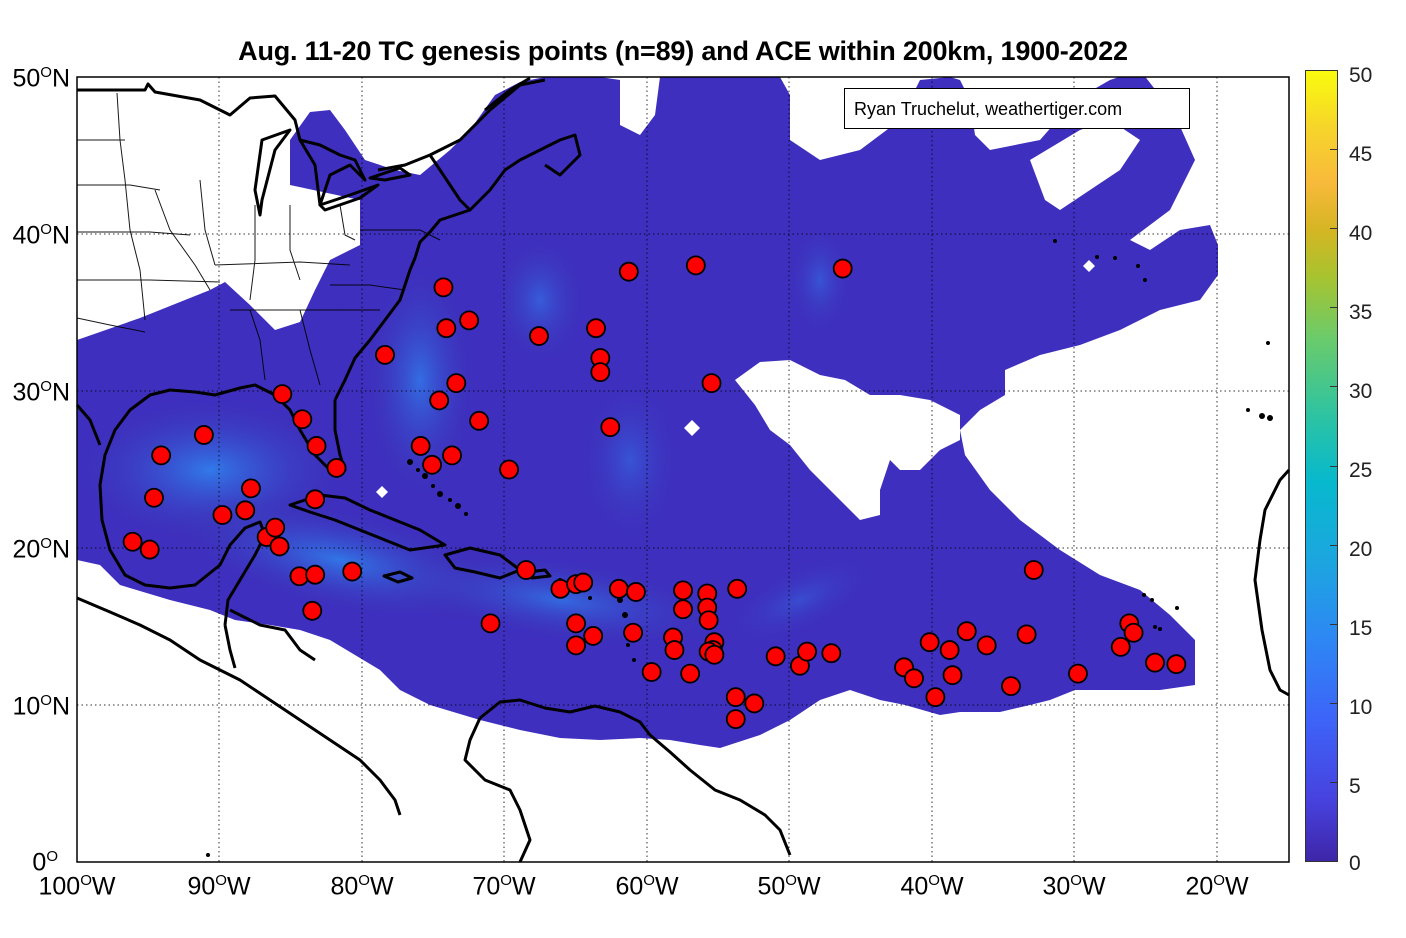 This screenshot has width=1406, height=938. I want to click on x-tick-70w: 70OW, so click(504, 886).